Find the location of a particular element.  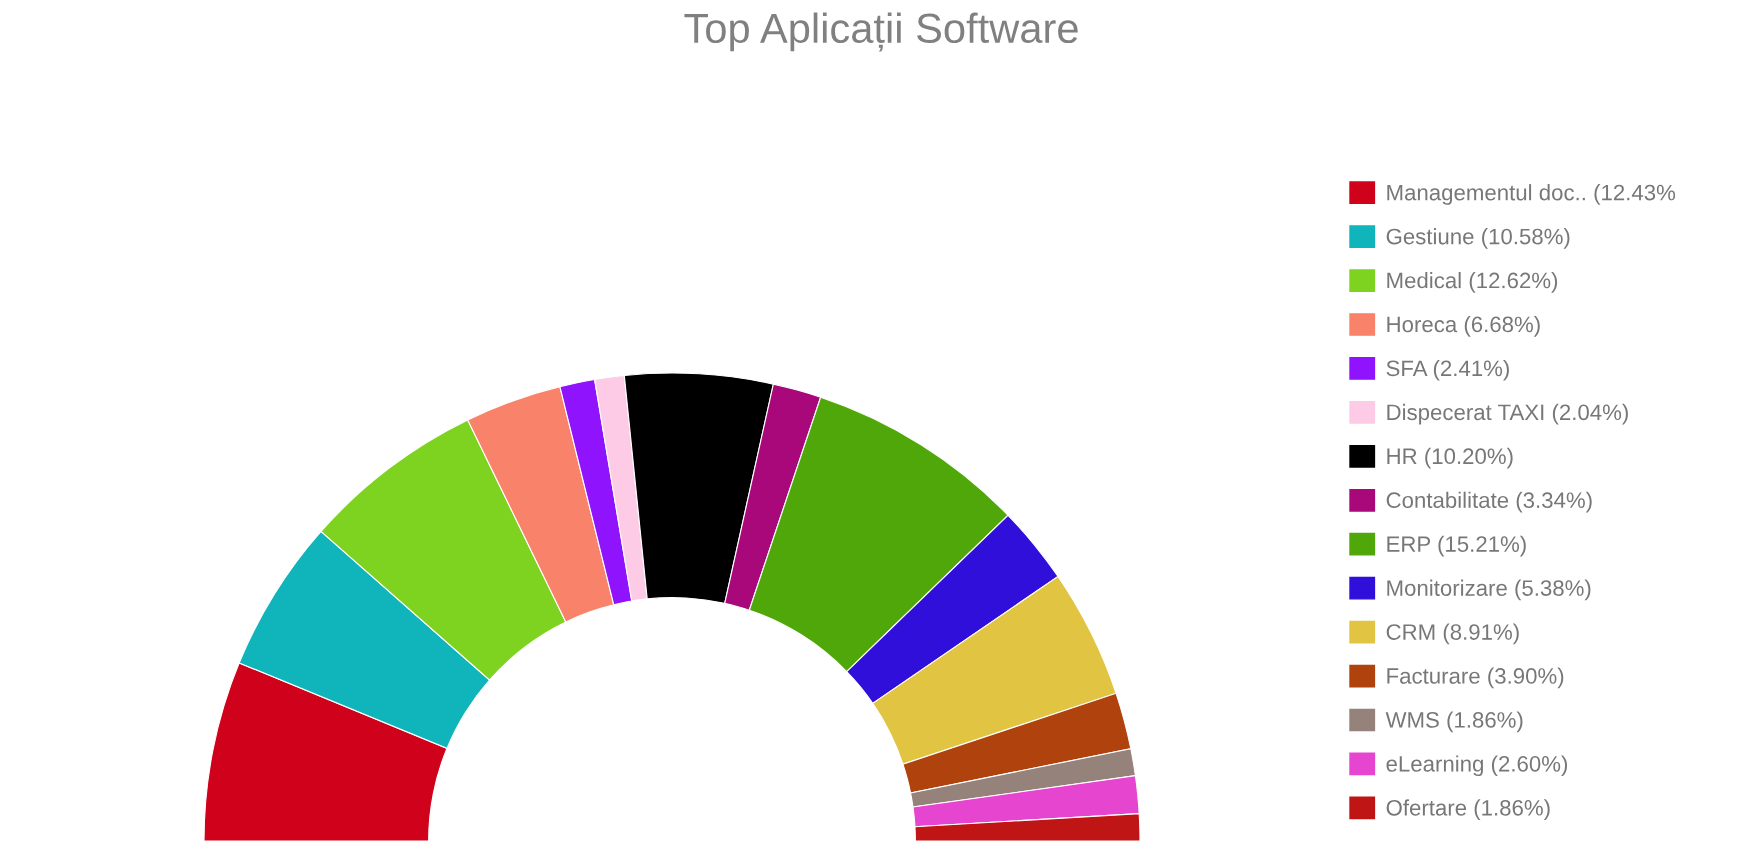

legend-label: SFA (2.41%) is located at coordinates (1447, 370).